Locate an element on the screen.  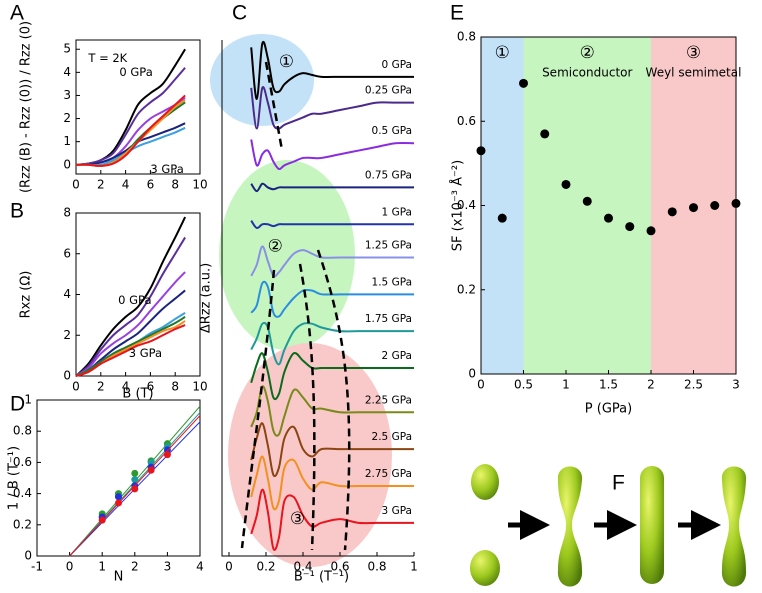
annotation: ③ is located at coordinates (297, 519).